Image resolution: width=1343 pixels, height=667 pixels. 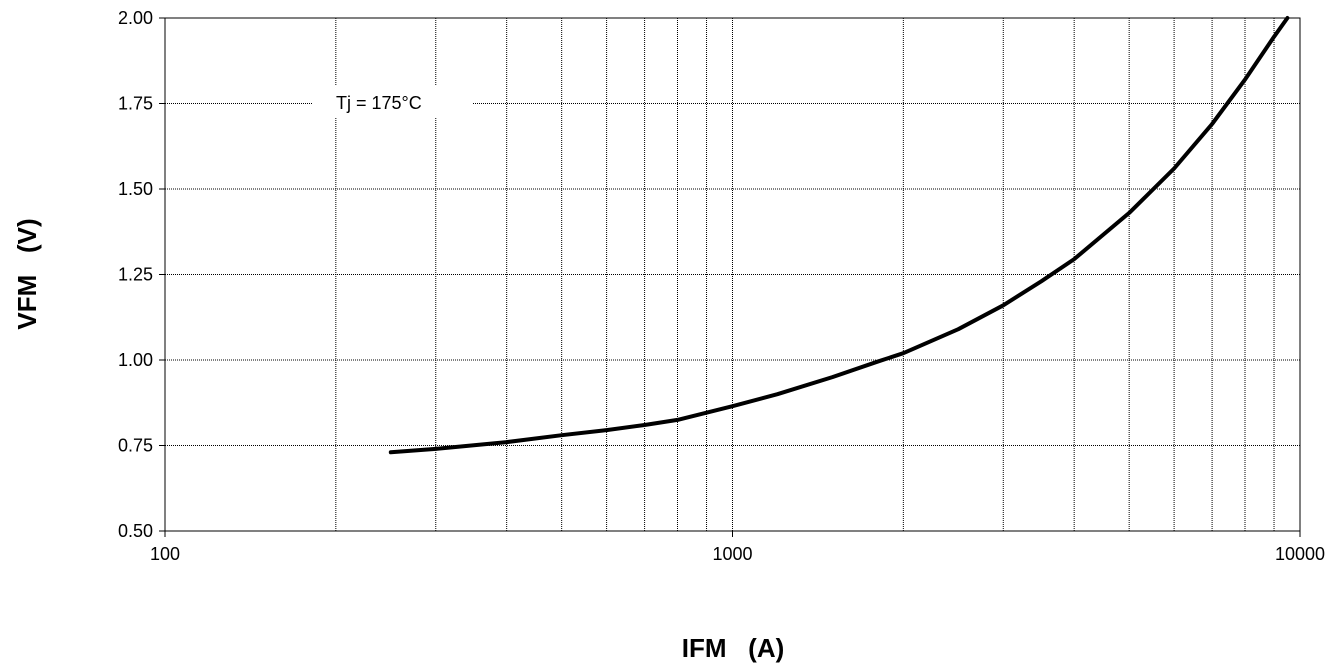 I want to click on y-tick-label: 1.75, so click(x=135, y=104).